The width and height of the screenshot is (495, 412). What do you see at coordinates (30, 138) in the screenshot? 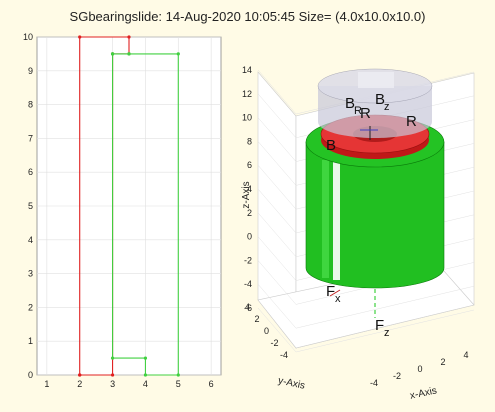
I see `y-tick-label: 7` at bounding box center [30, 138].